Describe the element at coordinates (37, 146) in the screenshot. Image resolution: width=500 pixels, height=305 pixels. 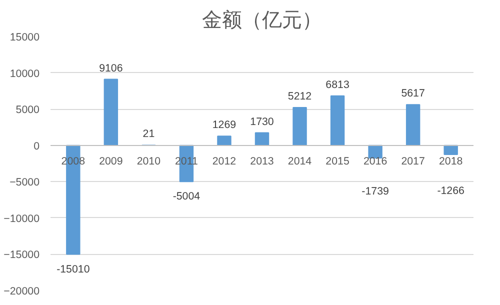
I see `y-tick-label: 0` at that location.